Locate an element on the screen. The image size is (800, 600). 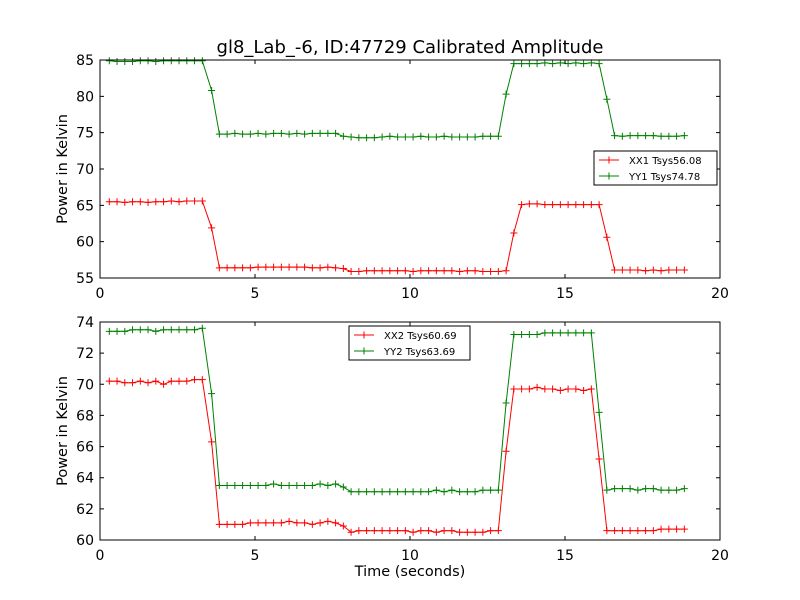
y-tick-label: 85 is located at coordinates (85, 61).